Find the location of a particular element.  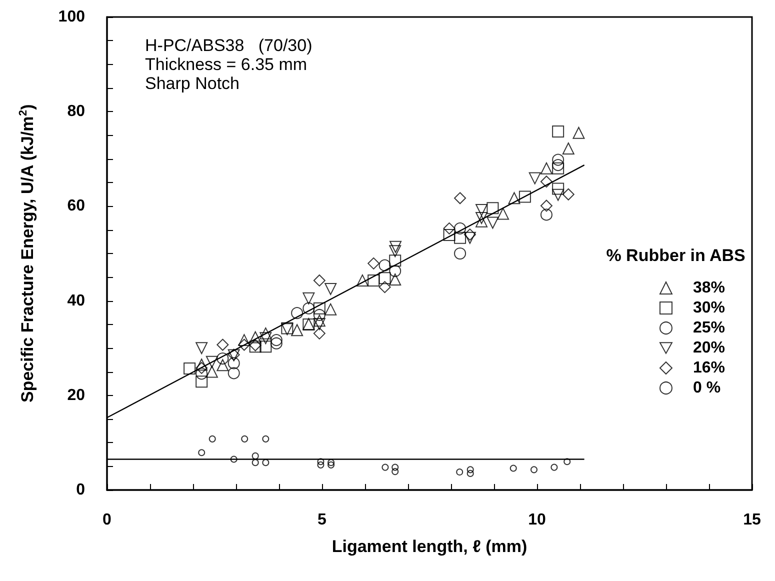

x-tick-label: 10 is located at coordinates (537, 520).